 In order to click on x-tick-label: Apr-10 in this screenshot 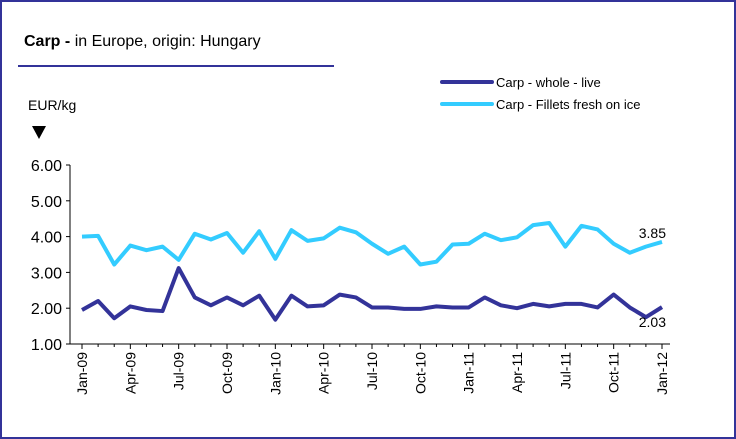, I will do `click(324, 373)`.